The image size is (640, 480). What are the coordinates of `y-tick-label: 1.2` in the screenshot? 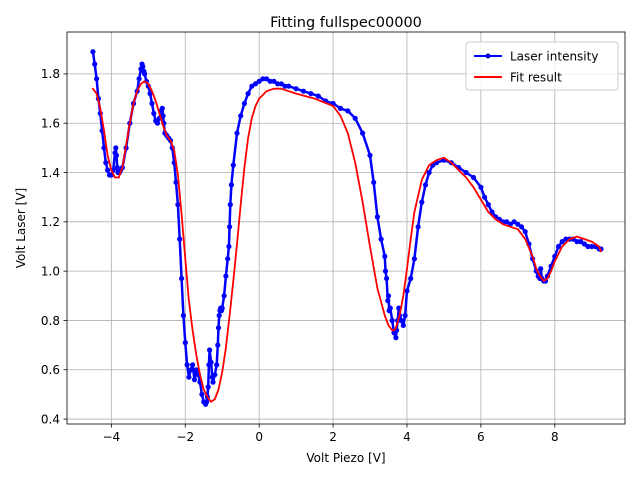 It's located at (50, 222).